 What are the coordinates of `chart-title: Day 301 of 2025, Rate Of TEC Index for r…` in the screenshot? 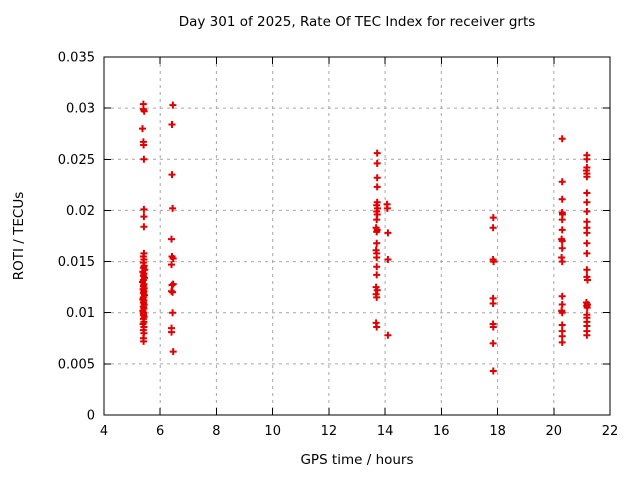 It's located at (357, 22).